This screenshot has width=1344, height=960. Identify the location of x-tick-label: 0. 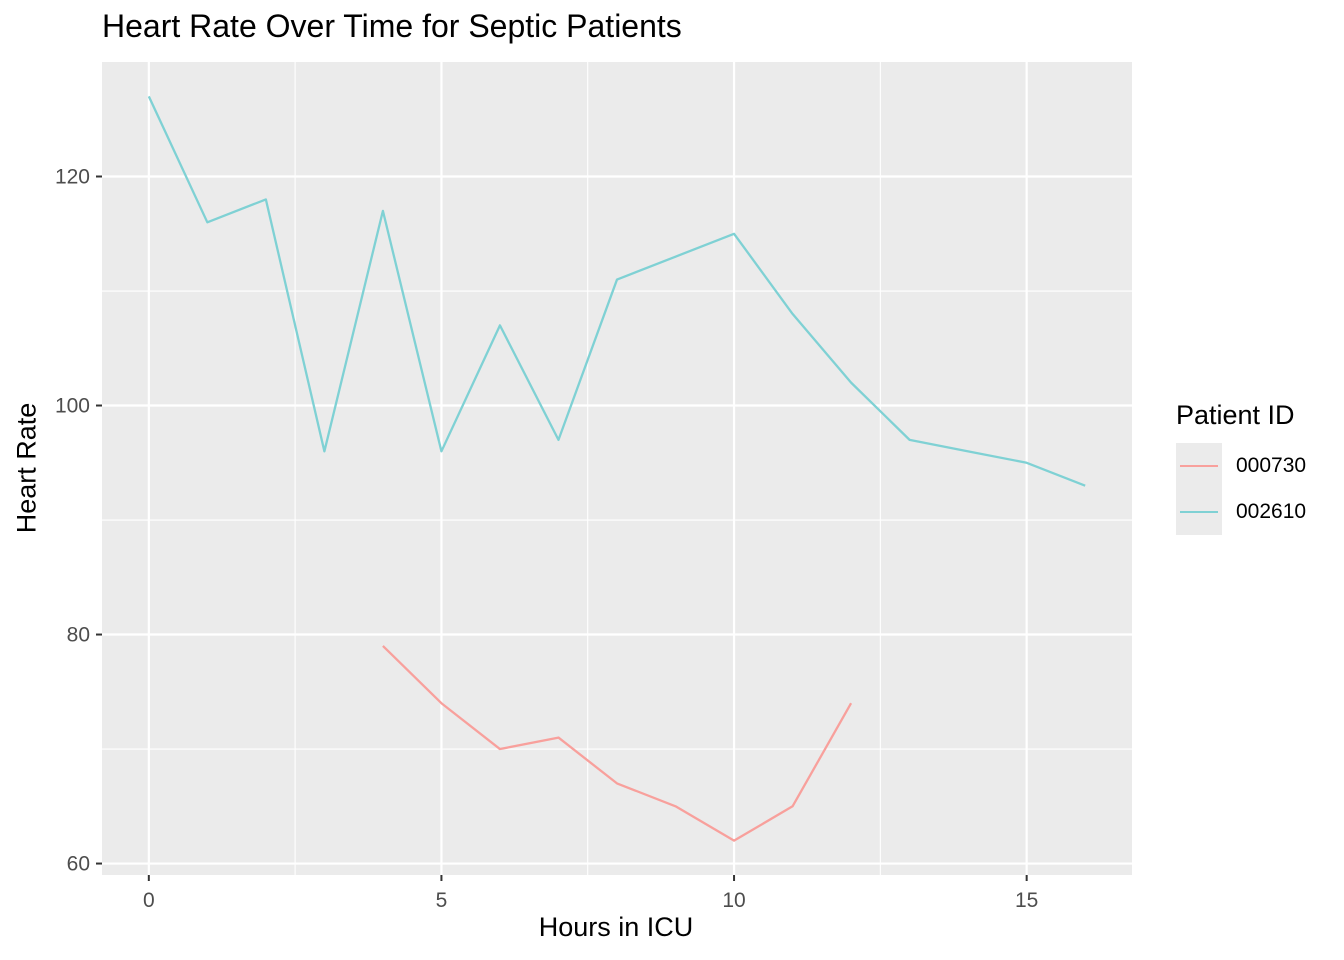
(149, 900).